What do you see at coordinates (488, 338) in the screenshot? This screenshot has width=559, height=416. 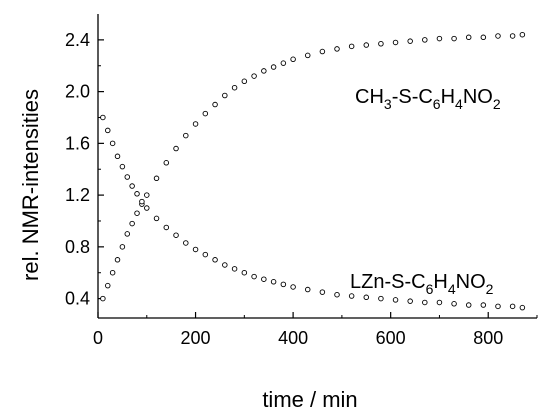 I see `x-tick-label: 800` at bounding box center [488, 338].